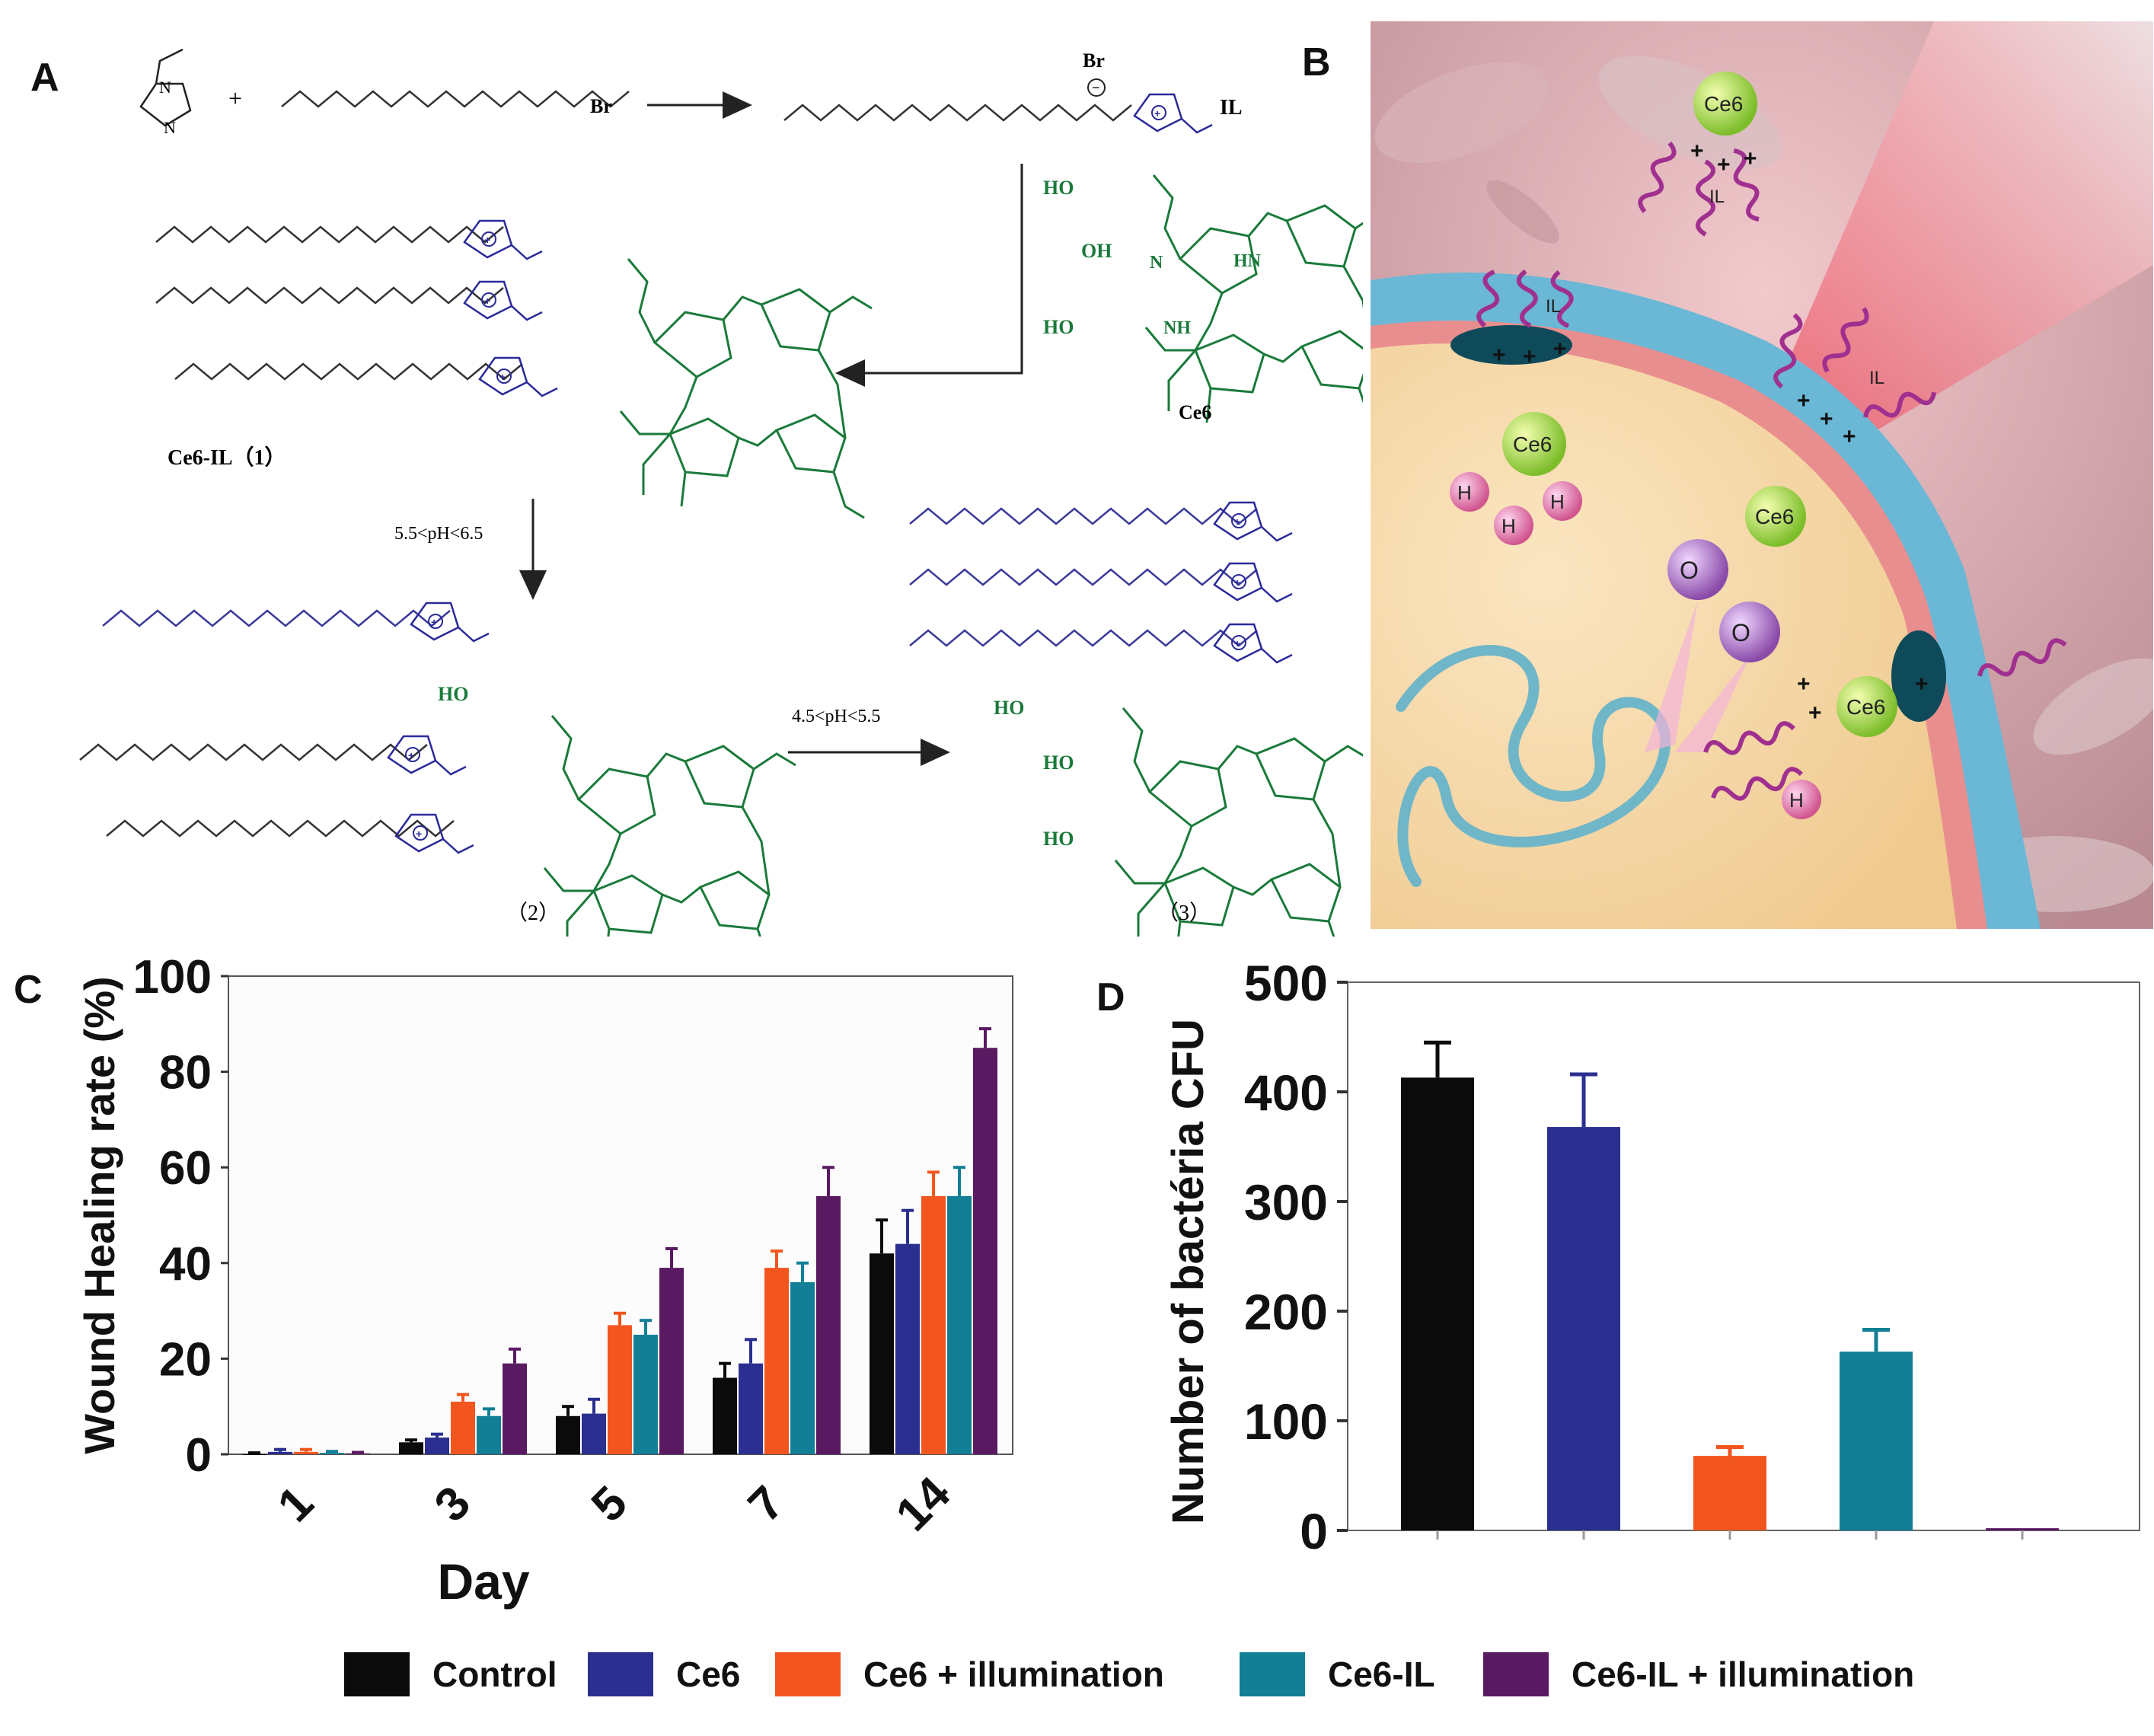  What do you see at coordinates (1316, 62) in the screenshot?
I see `panel-label-b: B` at bounding box center [1316, 62].